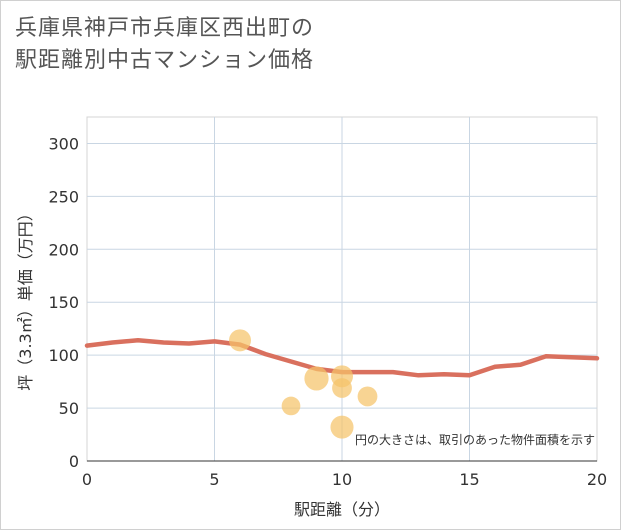 The height and width of the screenshot is (531, 621). What do you see at coordinates (63, 249) in the screenshot?
I see `y-tick-label: 200` at bounding box center [63, 249].